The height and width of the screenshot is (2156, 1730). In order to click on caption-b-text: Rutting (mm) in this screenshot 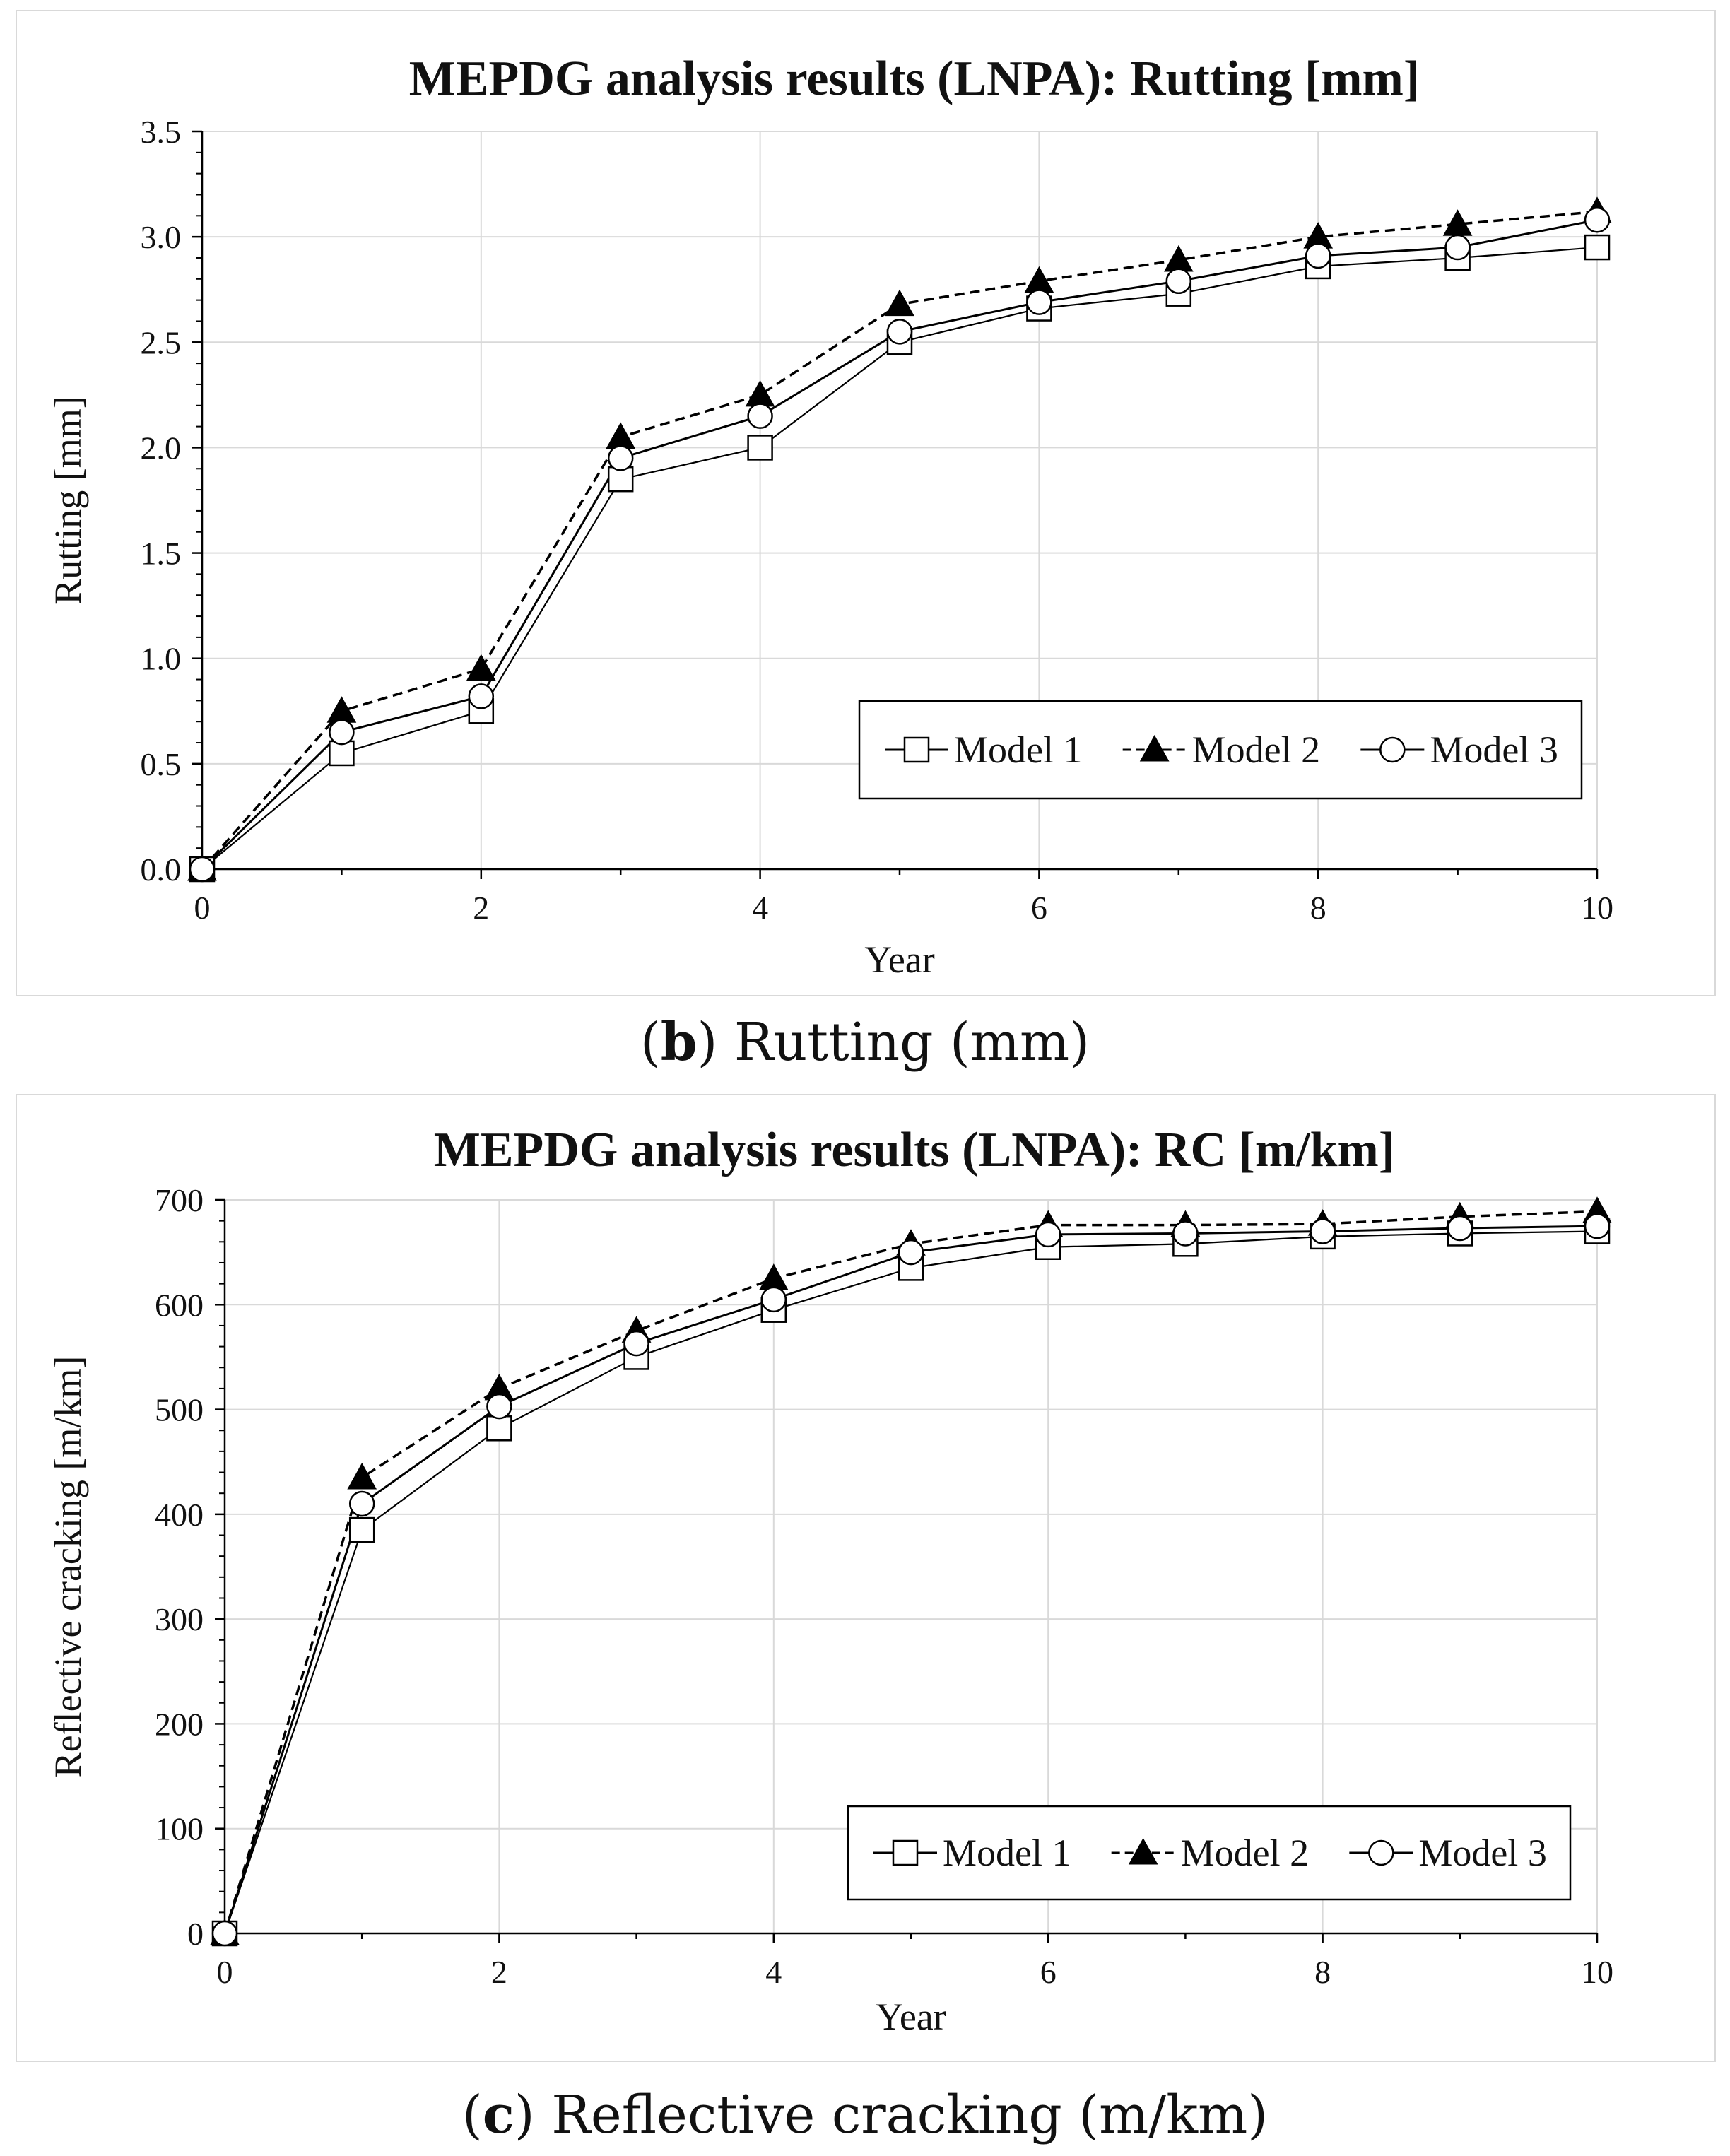, I will do `click(903, 1042)`.